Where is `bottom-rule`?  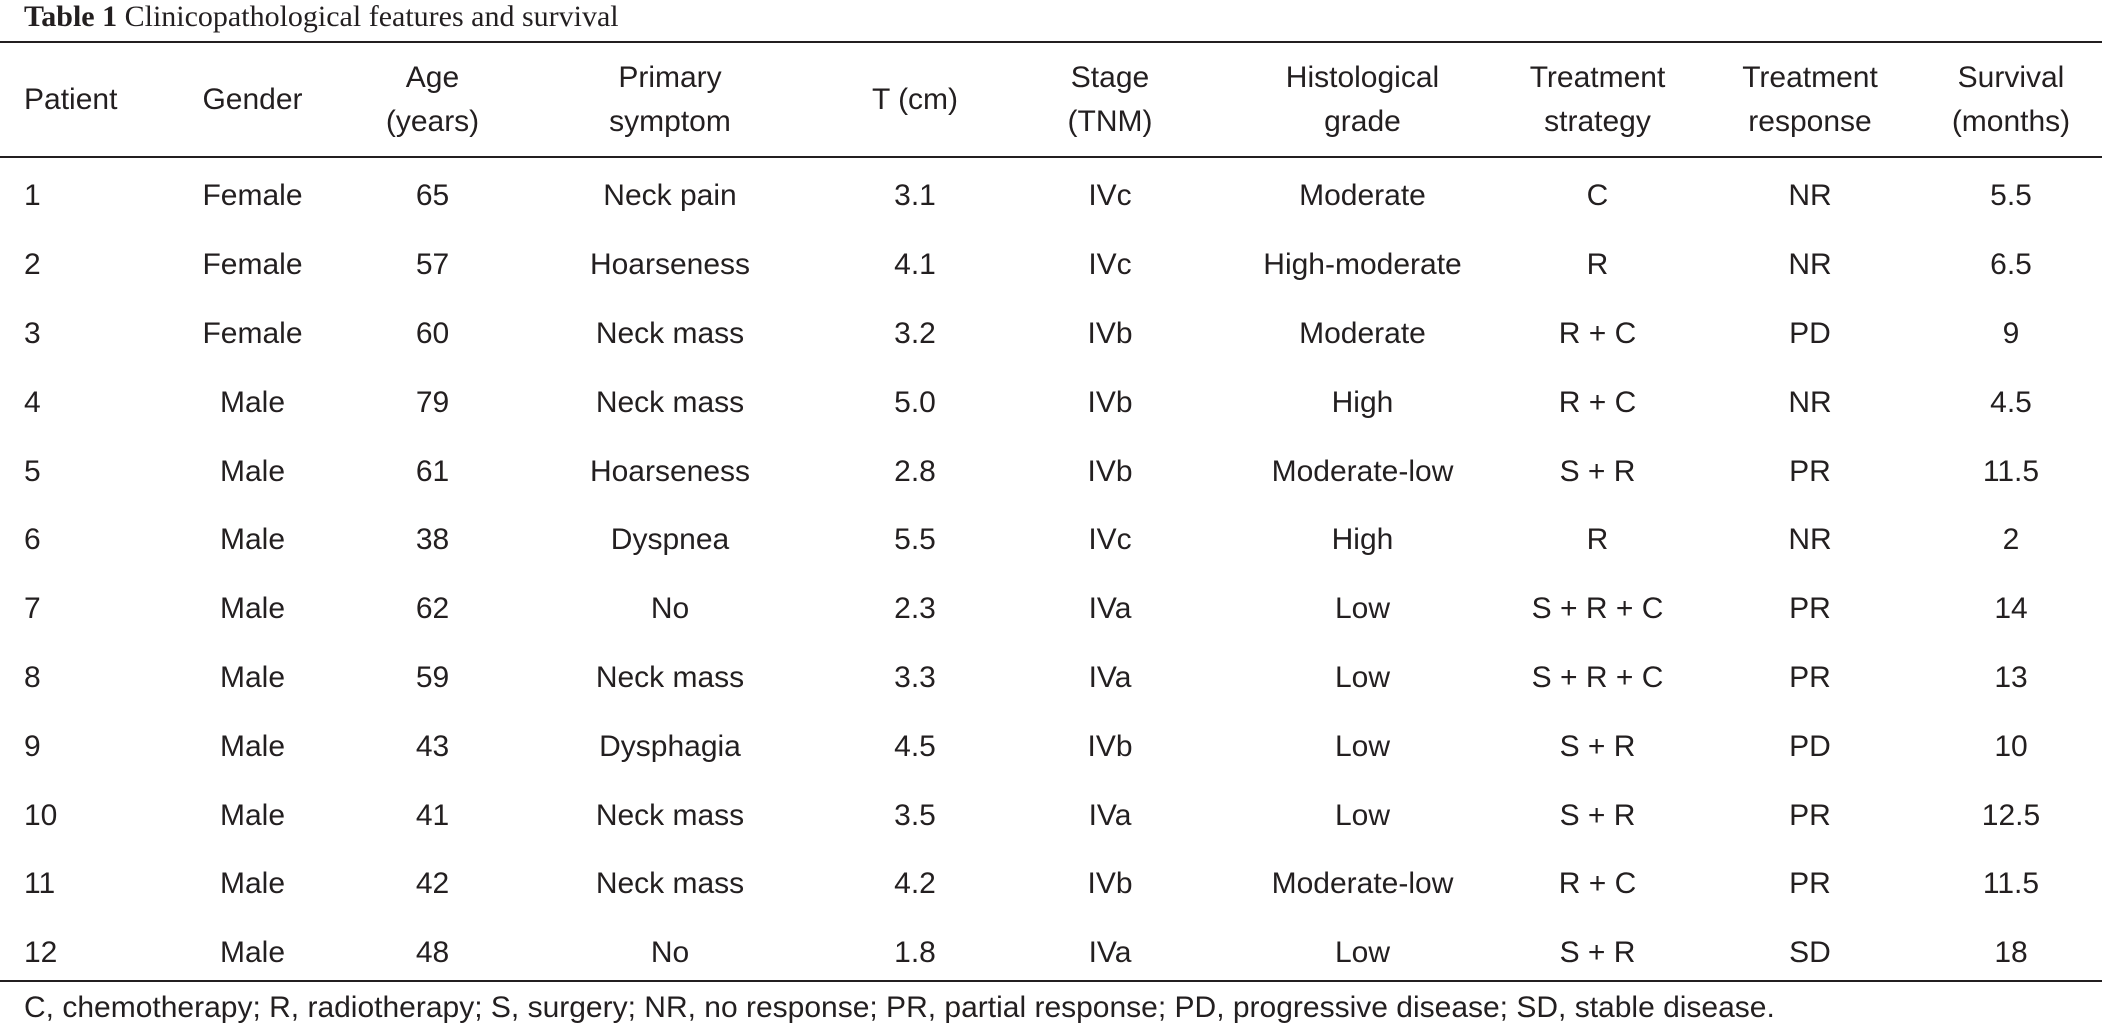
bottom-rule is located at coordinates (1051, 981).